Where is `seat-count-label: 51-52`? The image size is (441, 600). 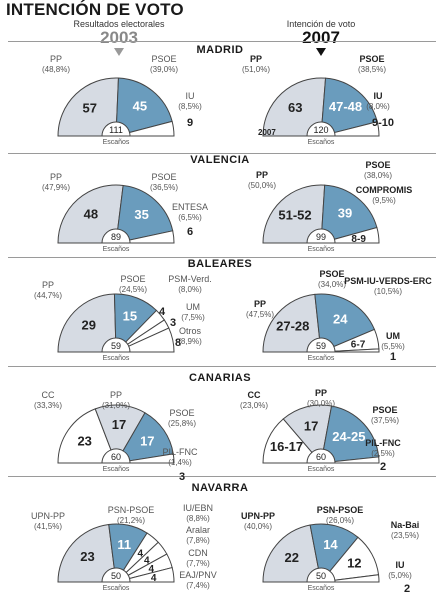
seat-count-label: 51-52 is located at coordinates (294, 214).